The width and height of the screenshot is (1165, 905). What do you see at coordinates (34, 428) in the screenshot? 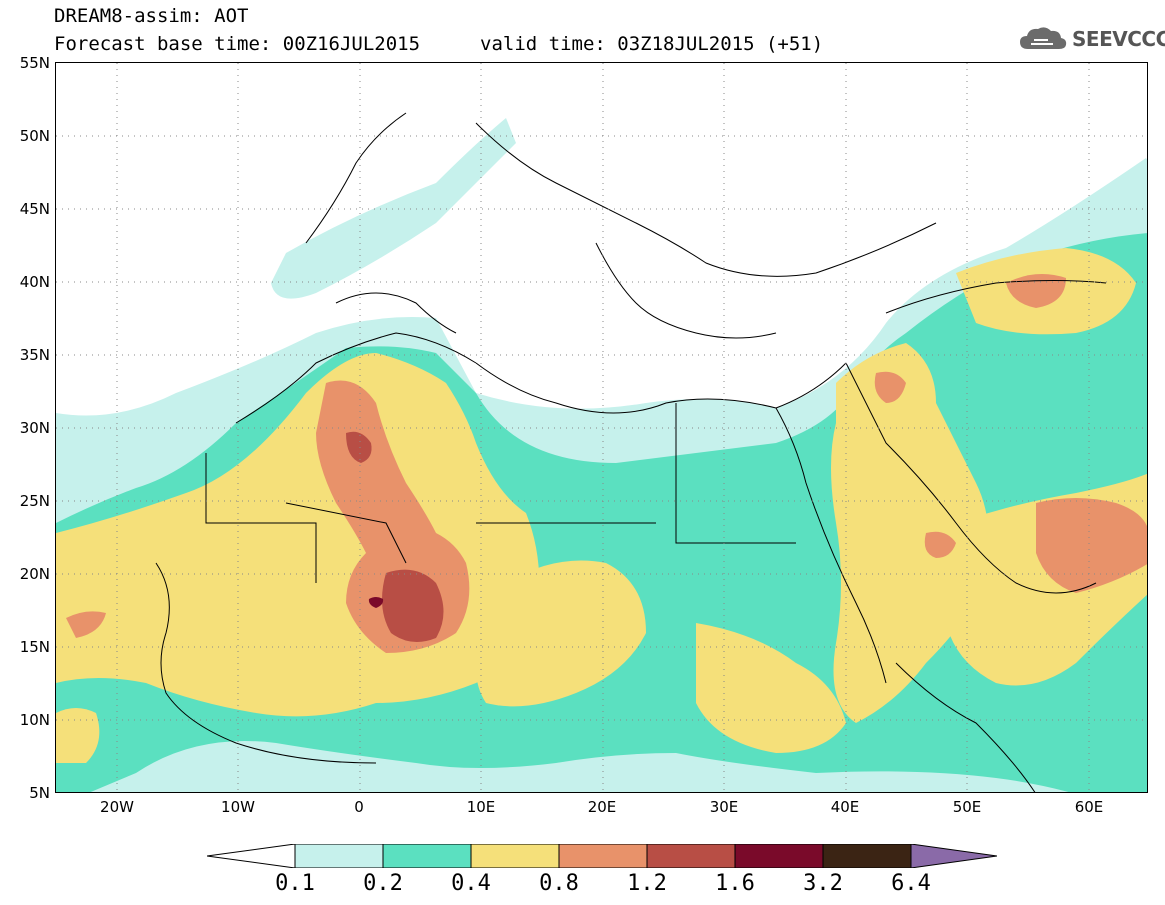
I see `lat-label: 30N` at bounding box center [34, 428].